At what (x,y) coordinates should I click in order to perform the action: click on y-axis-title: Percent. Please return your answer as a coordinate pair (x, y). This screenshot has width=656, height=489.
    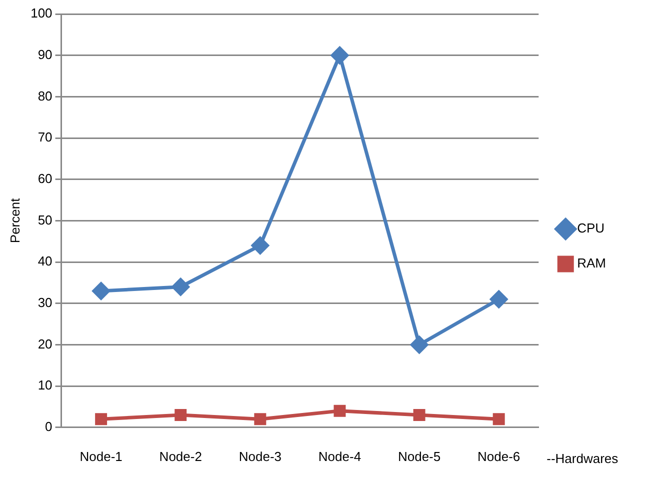
    Looking at the image, I should click on (14, 221).